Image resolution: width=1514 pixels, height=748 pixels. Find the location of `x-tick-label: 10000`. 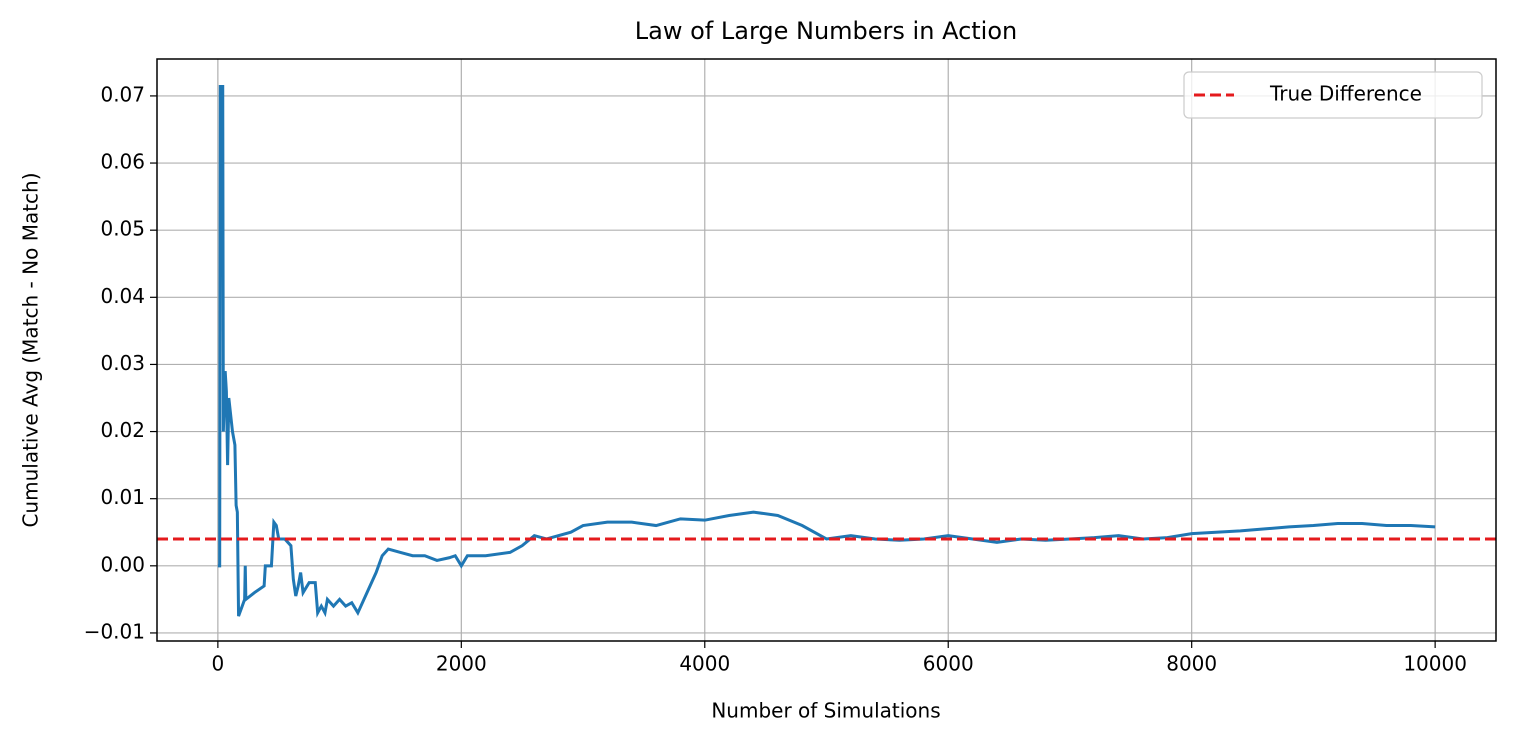

x-tick-label: 10000 is located at coordinates (1435, 664).